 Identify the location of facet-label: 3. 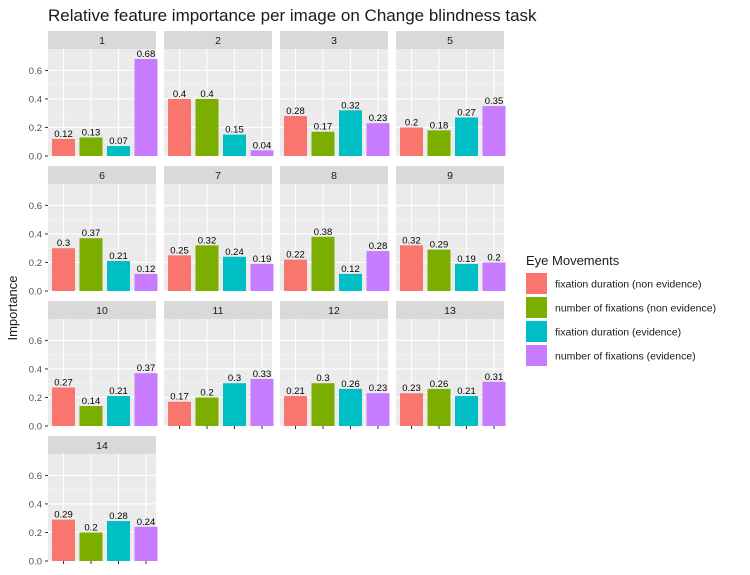
(334, 41).